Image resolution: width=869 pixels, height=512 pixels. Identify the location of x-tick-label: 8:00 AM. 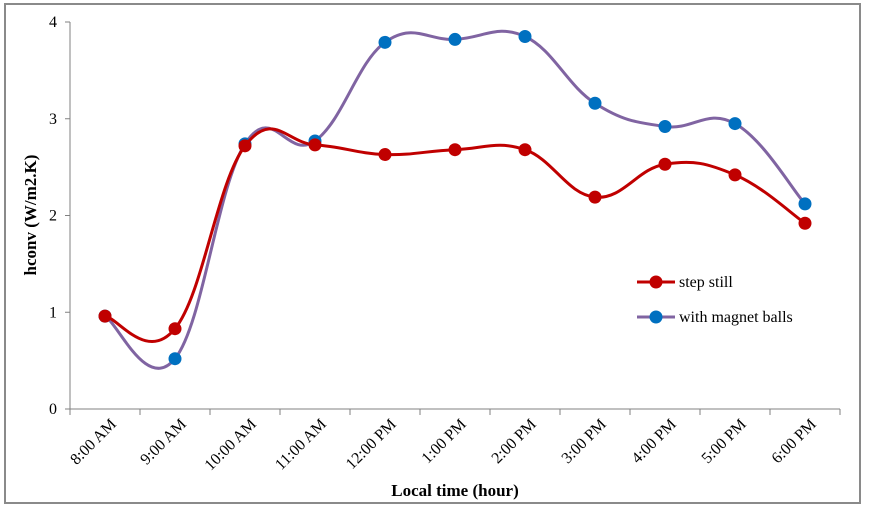
(93, 442).